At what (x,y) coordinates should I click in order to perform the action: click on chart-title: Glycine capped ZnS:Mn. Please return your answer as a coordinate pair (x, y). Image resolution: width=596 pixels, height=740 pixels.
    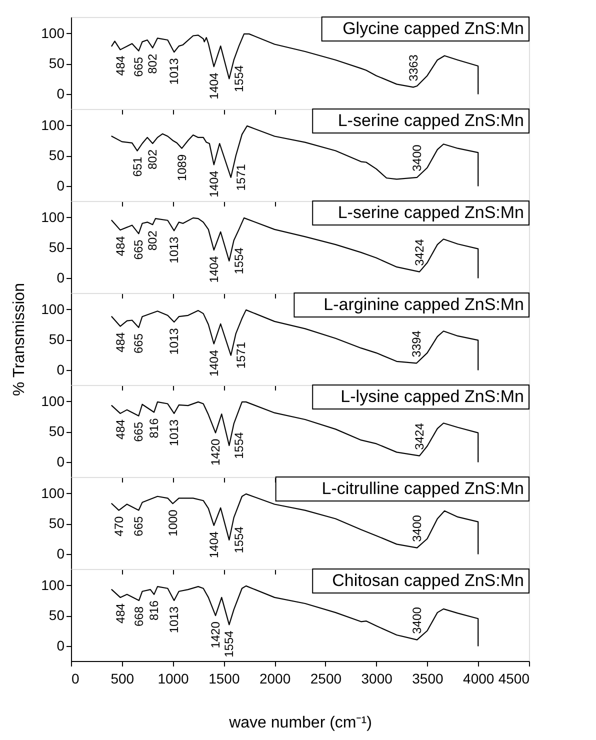
    Looking at the image, I should click on (433, 28).